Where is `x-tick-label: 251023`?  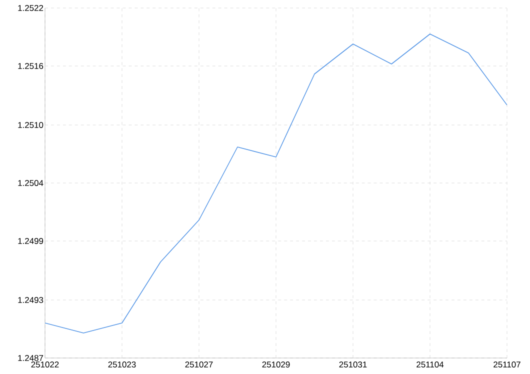 x-tick-label: 251023 is located at coordinates (122, 365).